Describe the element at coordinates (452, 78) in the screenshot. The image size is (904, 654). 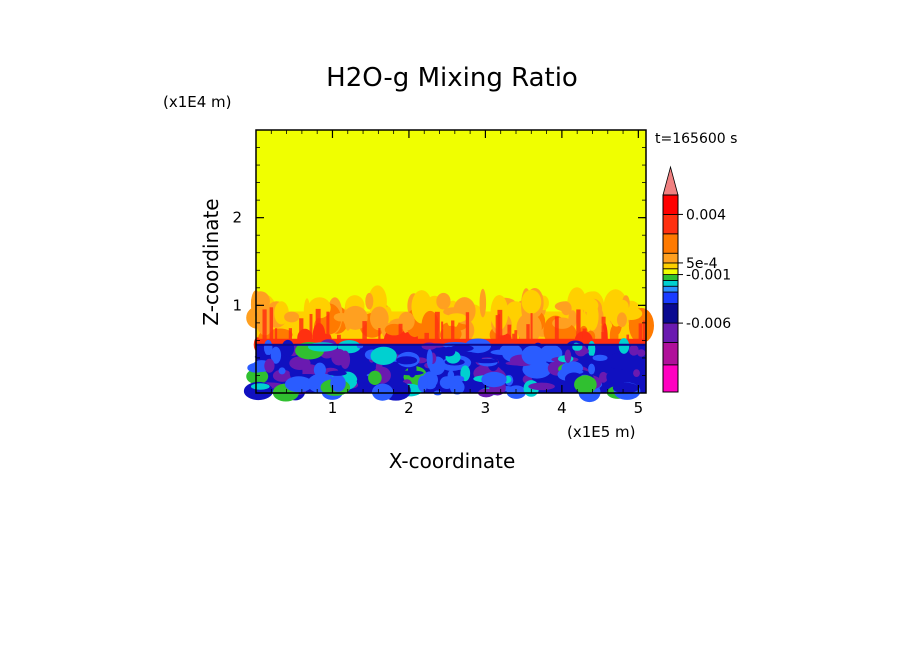
I see `chart-title: H2O-g Mixing Ratio` at that location.